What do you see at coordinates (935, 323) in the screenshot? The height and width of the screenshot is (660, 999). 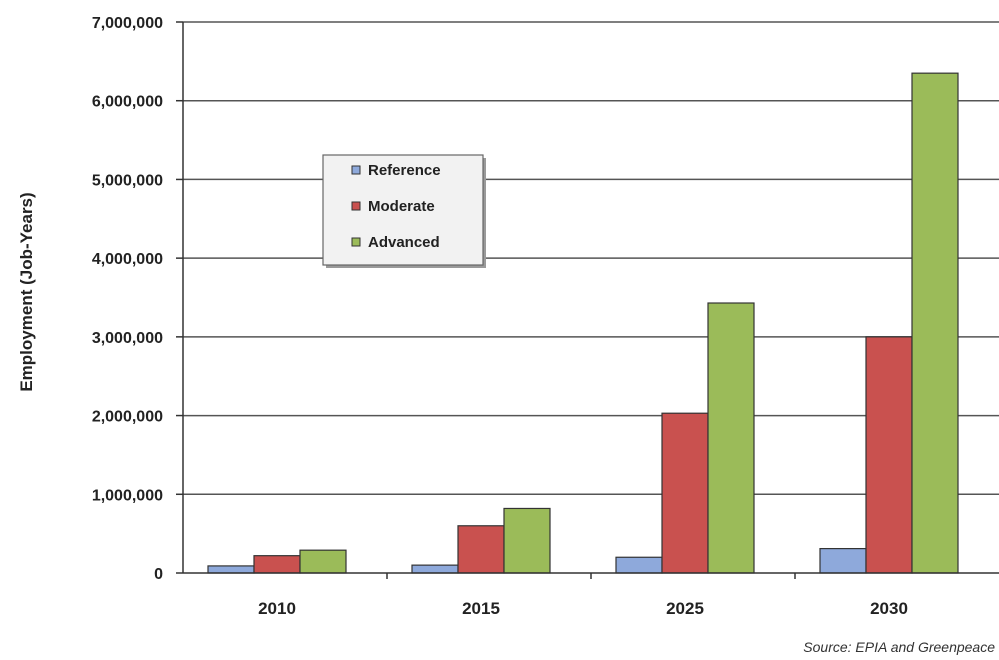 I see `bar-advanced-2030` at bounding box center [935, 323].